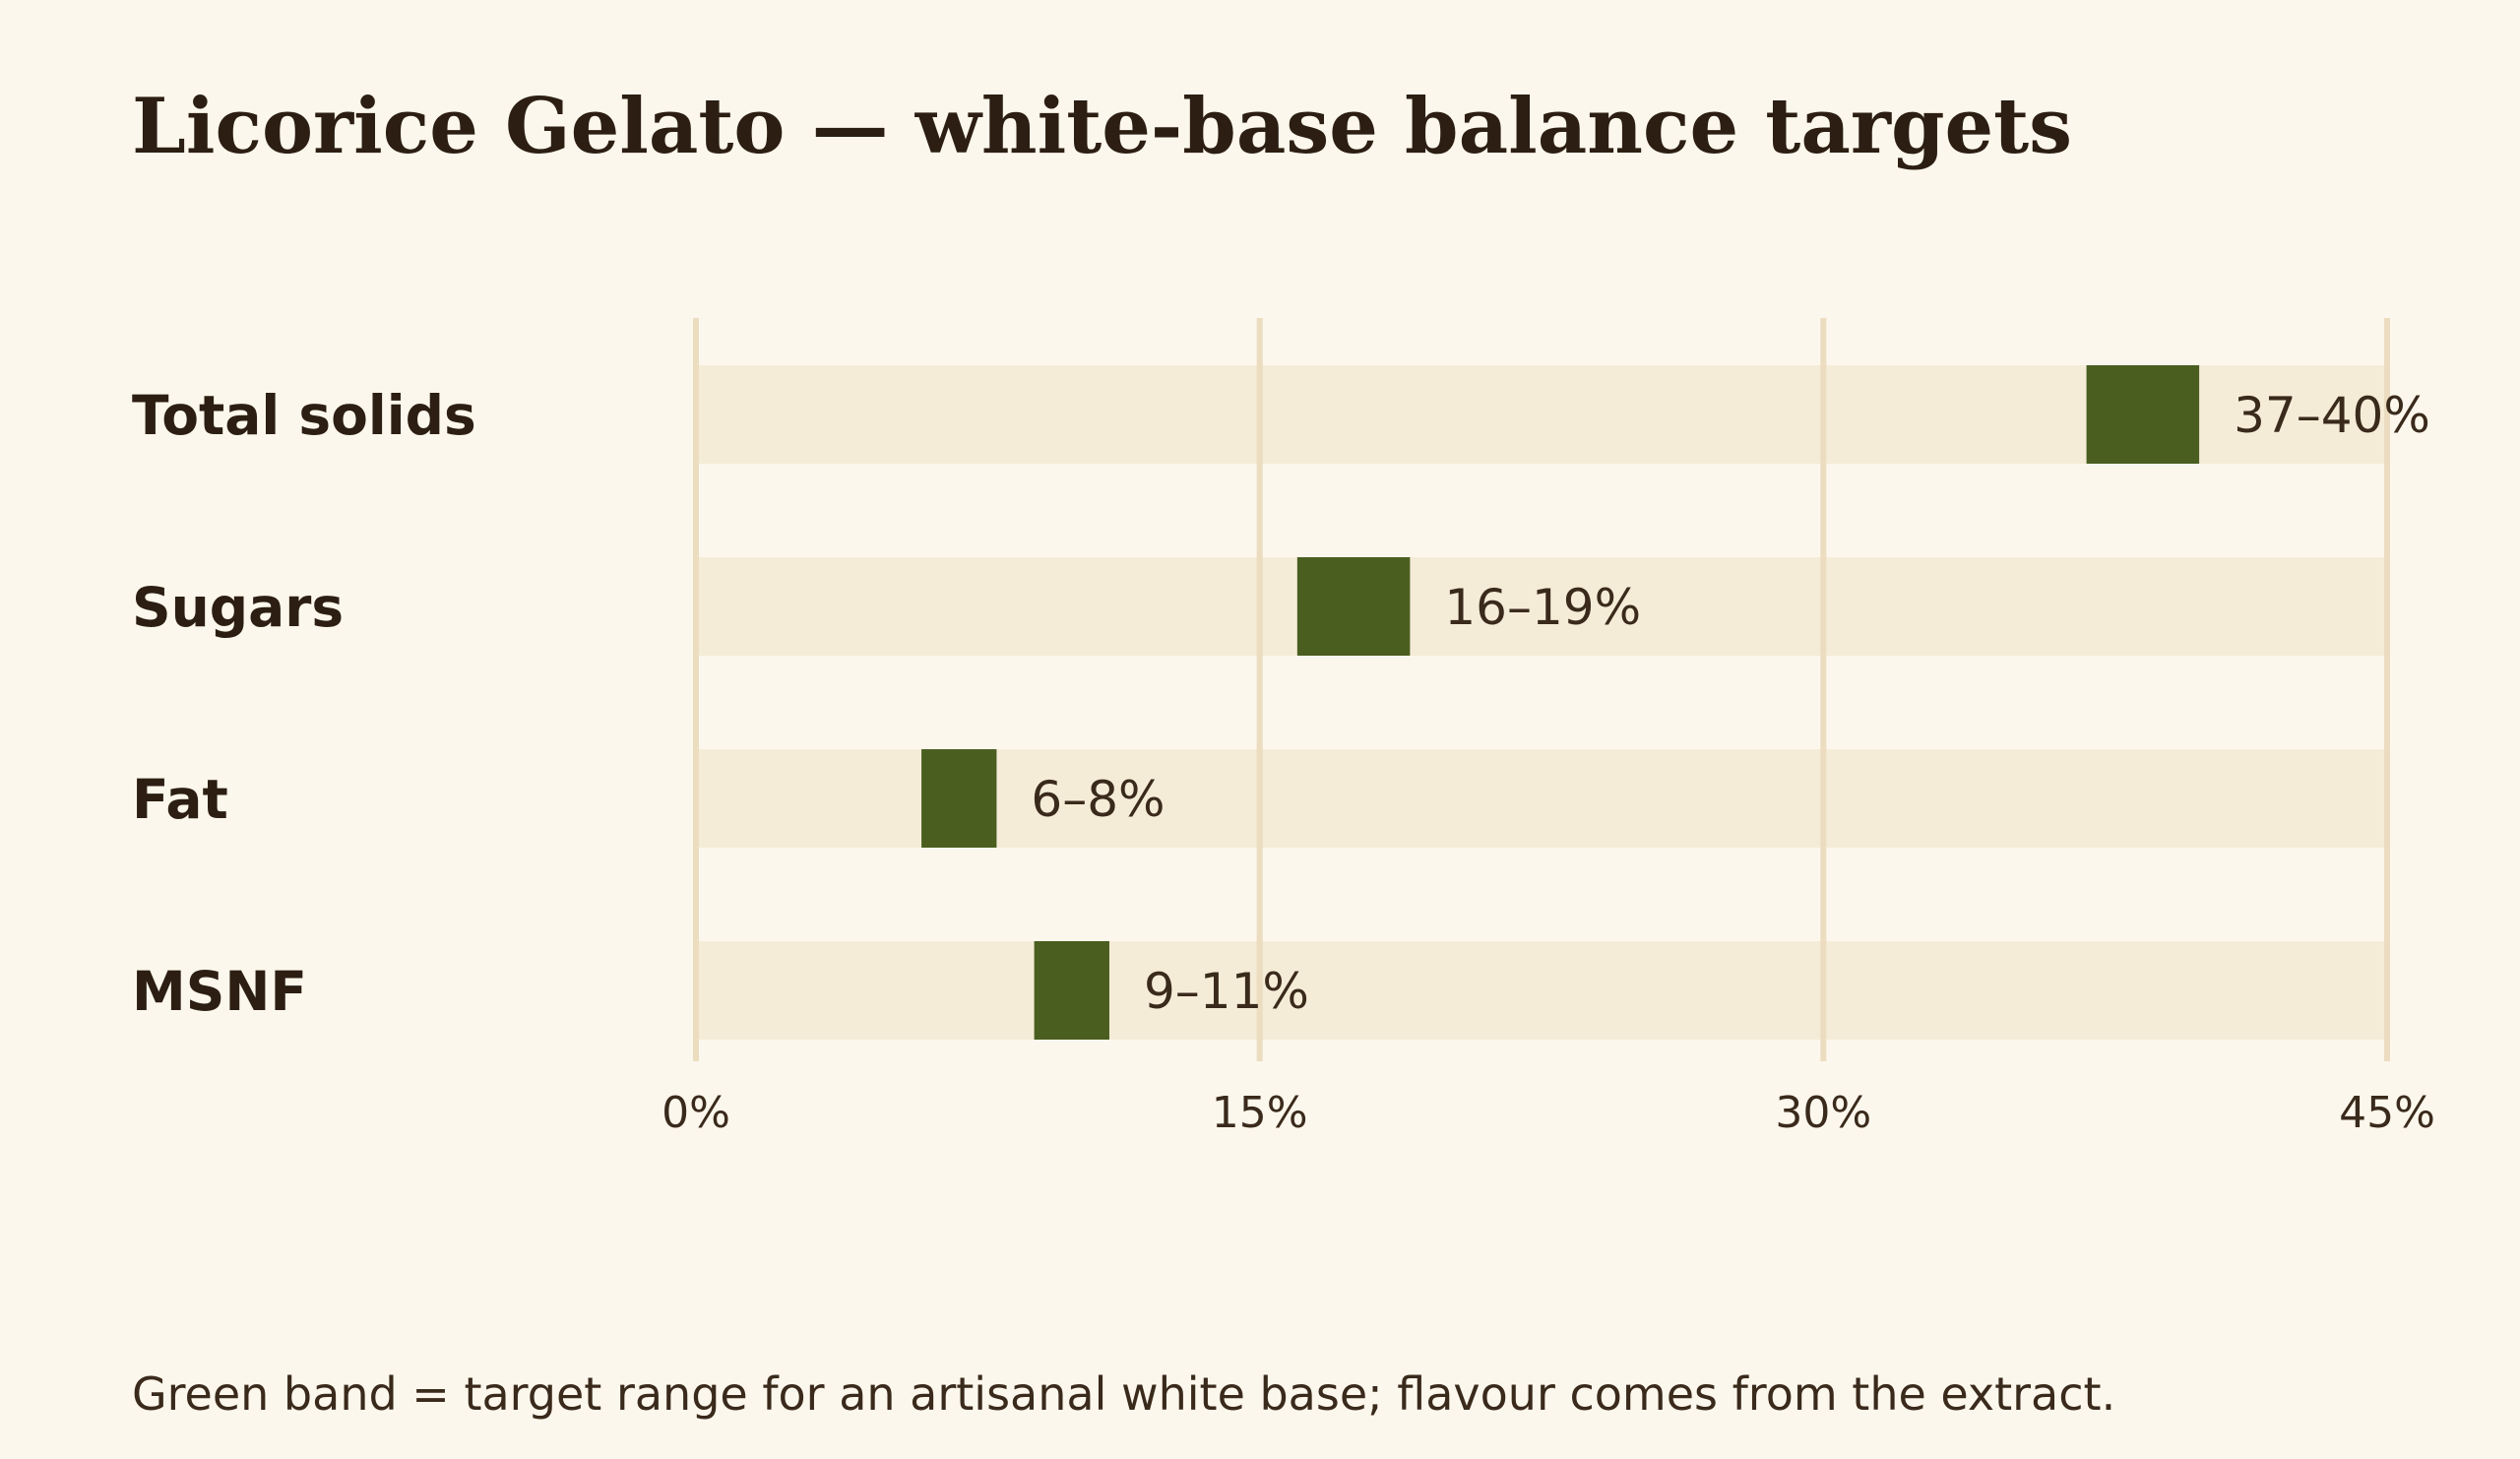 The image size is (2520, 1459). Describe the element at coordinates (2143, 414) in the screenshot. I see `range-band-total-solids` at that location.